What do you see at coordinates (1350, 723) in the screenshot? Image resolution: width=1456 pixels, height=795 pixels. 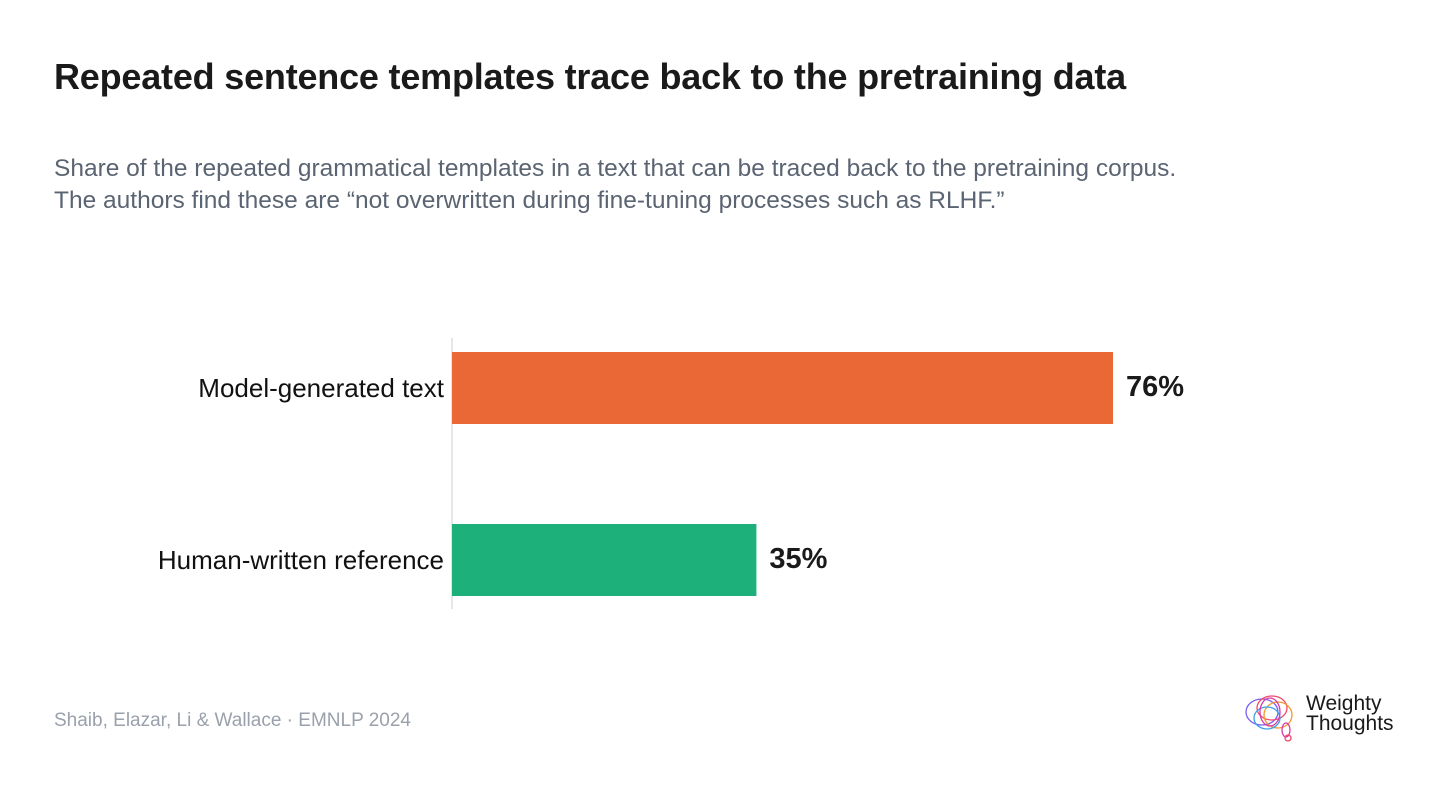 I see `logo-line-2: Thoughts` at bounding box center [1350, 723].